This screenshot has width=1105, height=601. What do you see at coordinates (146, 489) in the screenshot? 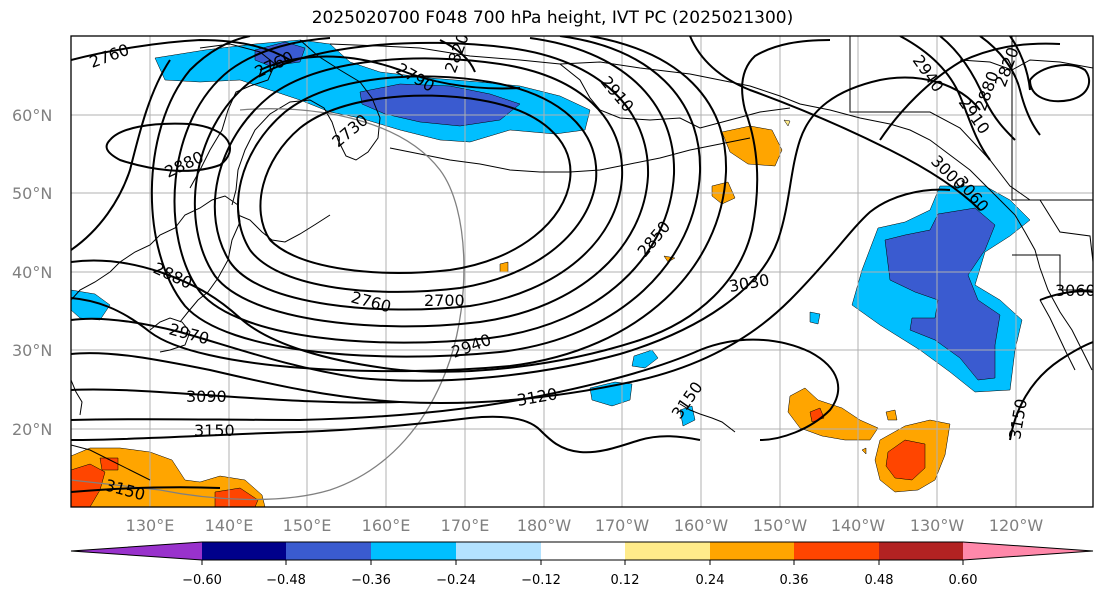
I see `contour-3150-south` at bounding box center [146, 489].